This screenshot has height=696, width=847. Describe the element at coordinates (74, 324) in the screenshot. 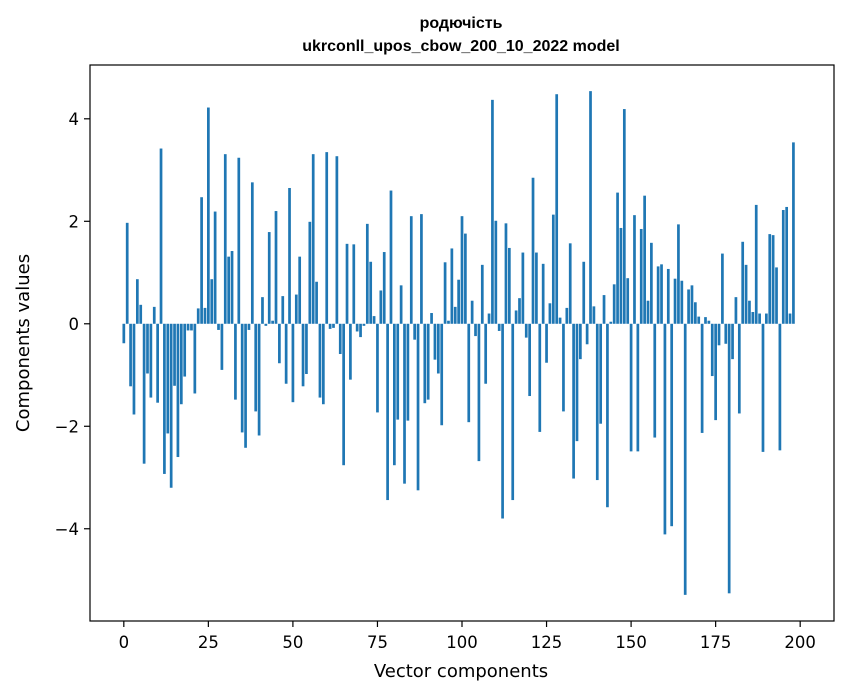

I see `y-tick-label: 0` at that location.